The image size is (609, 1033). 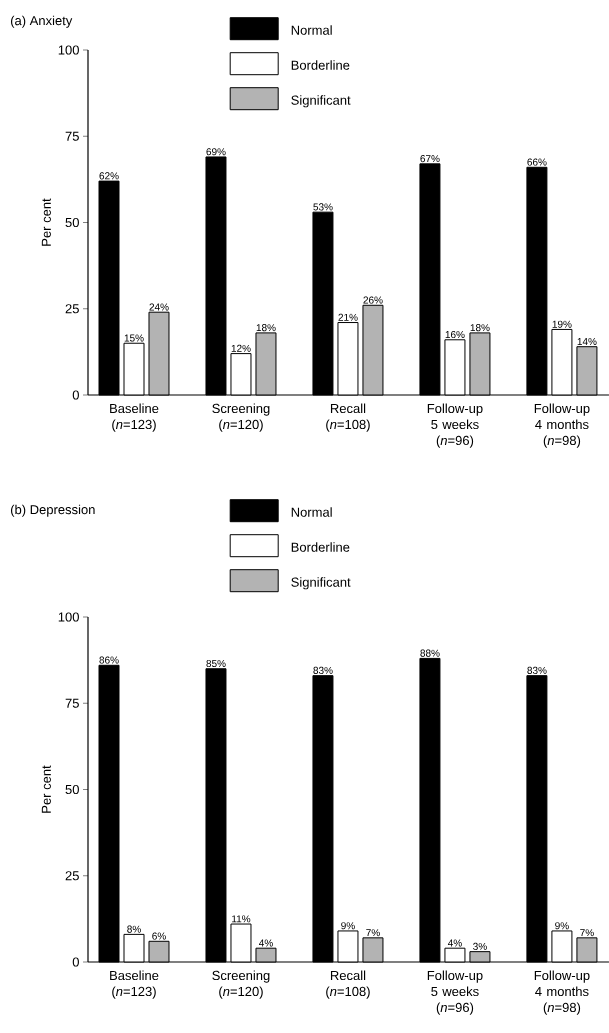 I want to click on data-label: 21%, so click(x=348, y=317).